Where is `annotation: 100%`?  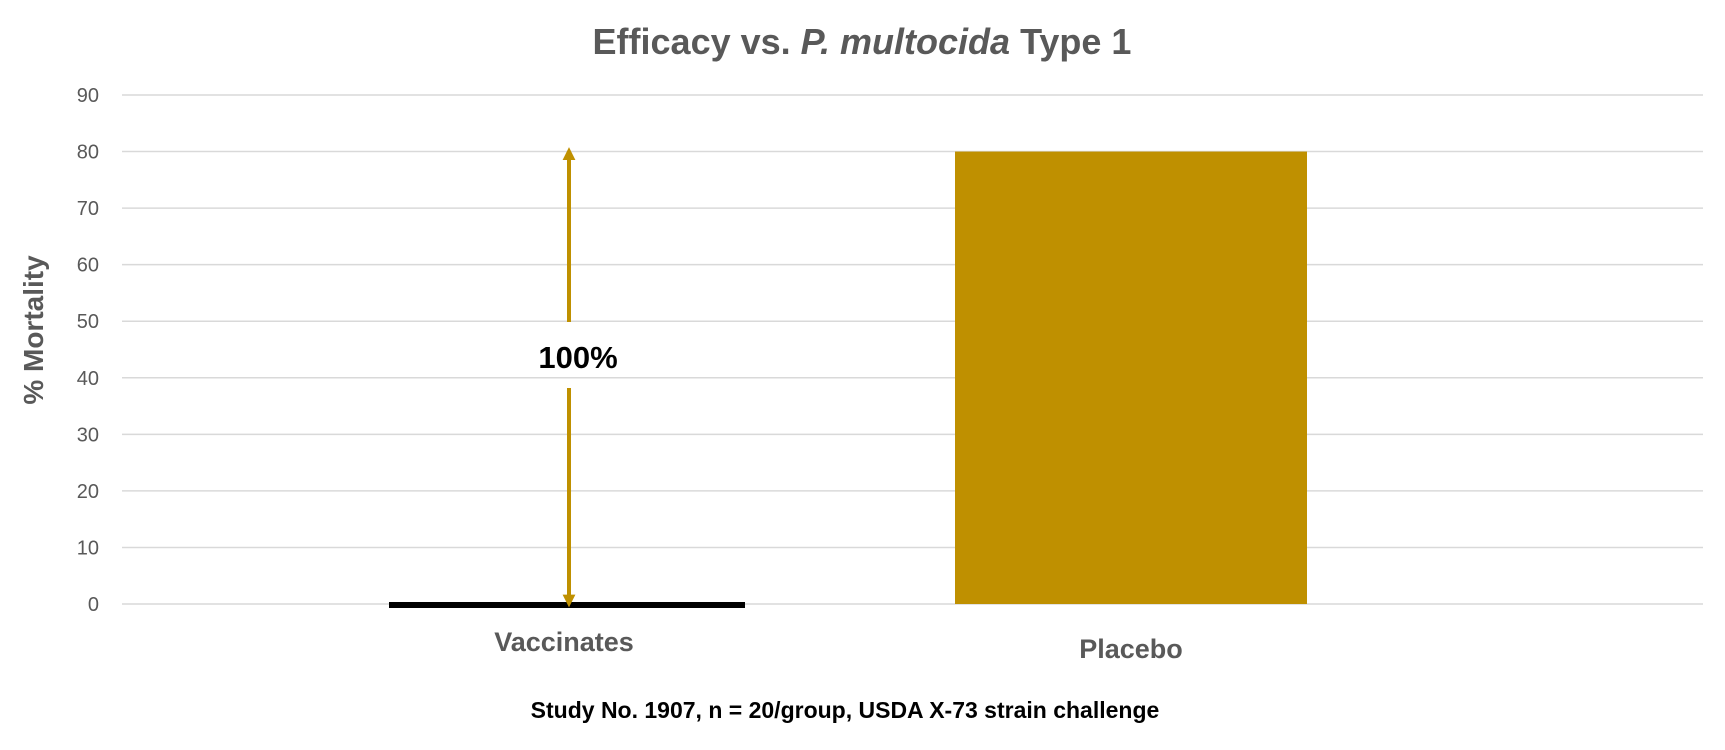
annotation: 100% is located at coordinates (578, 377).